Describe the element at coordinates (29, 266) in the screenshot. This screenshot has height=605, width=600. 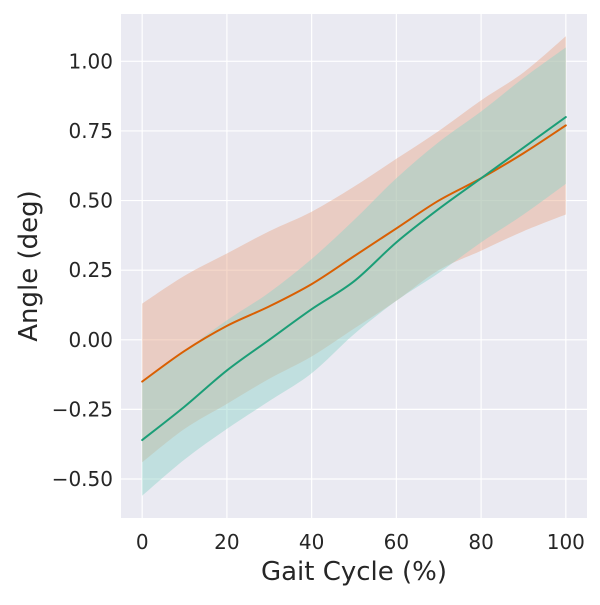
I see `y-axis-label: Angle (deg)` at that location.